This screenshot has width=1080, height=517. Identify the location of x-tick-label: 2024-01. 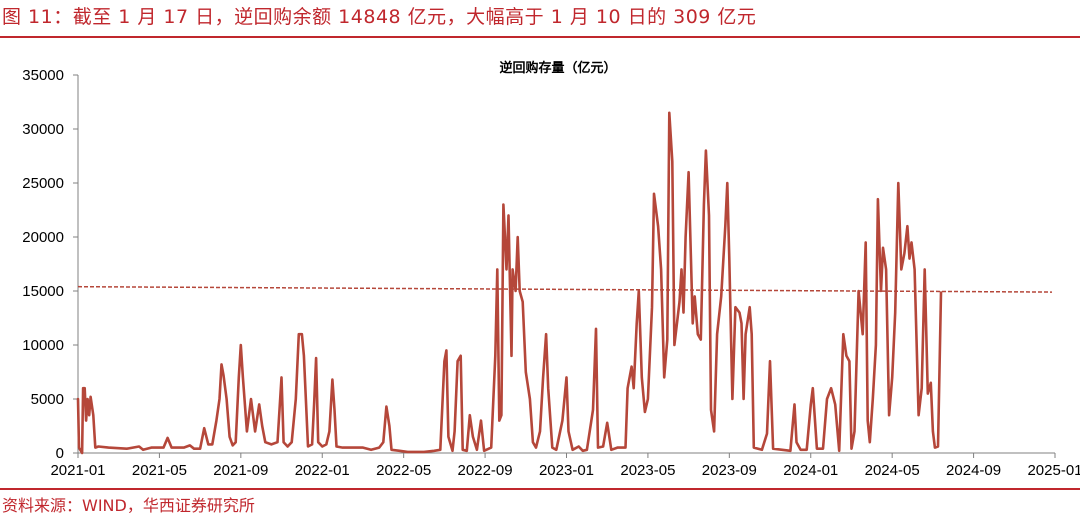
(810, 470).